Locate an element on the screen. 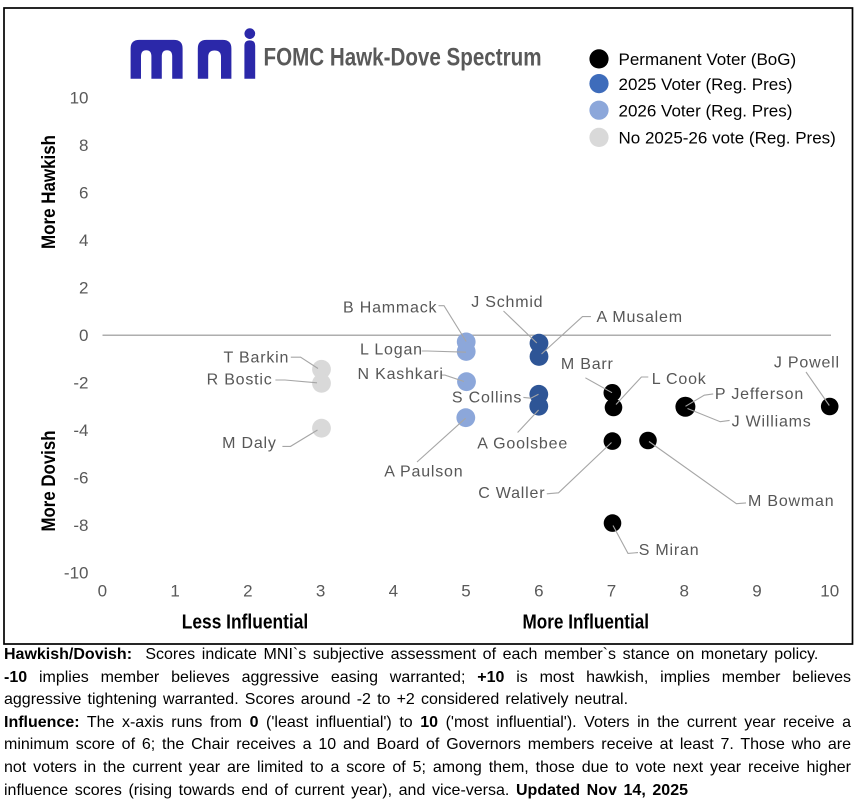  svg-text: More Hawkish is located at coordinates (49, 192).